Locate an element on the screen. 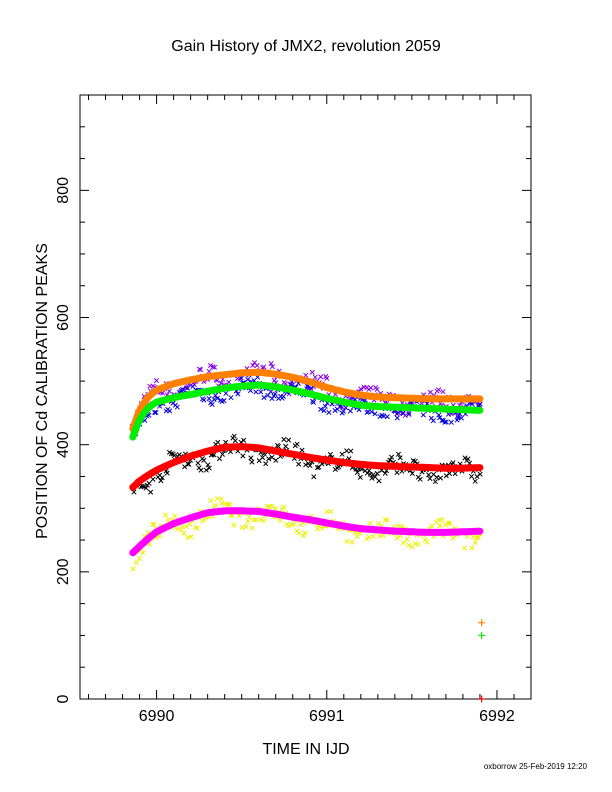 This screenshot has height=792, width=612. chart-title: Gain History of JMX2, revolution 2059 is located at coordinates (306, 46).